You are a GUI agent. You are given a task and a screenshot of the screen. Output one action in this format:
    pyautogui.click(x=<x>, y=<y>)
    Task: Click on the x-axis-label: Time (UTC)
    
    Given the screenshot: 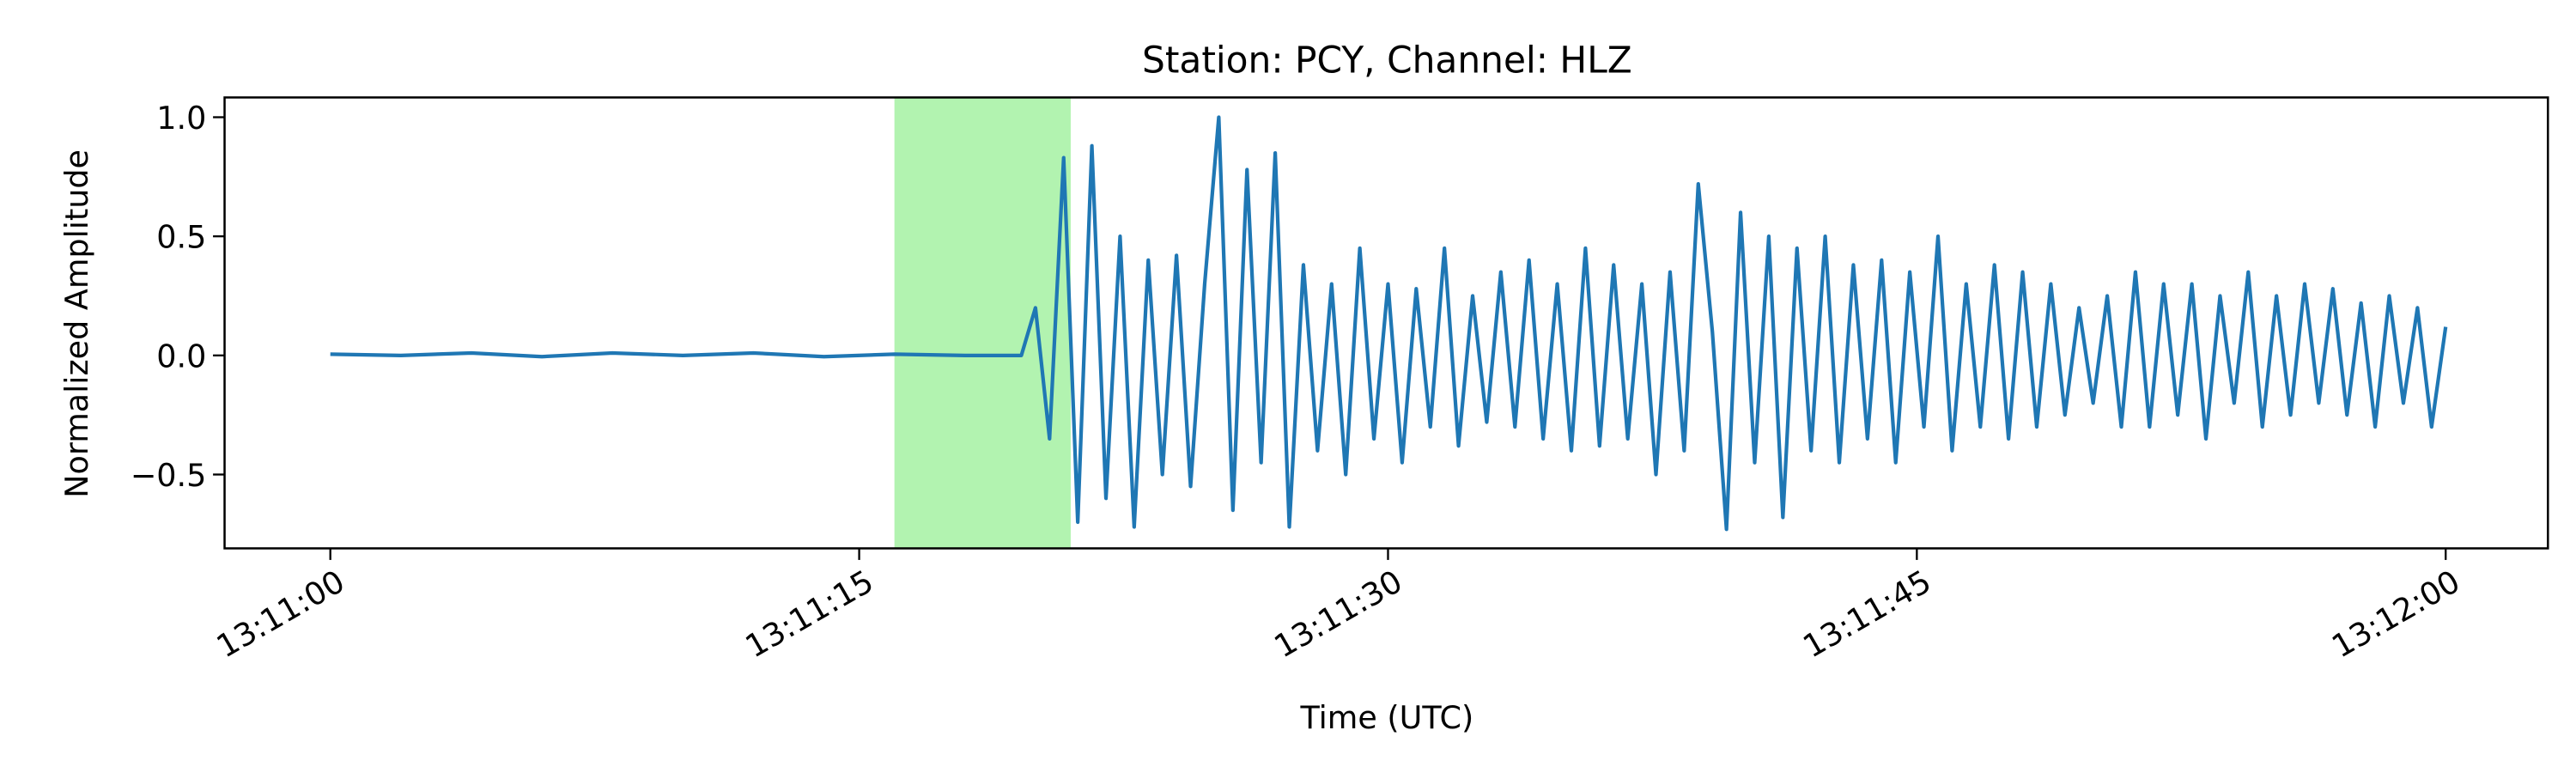 What is the action you would take?
    pyautogui.click(x=1386, y=717)
    